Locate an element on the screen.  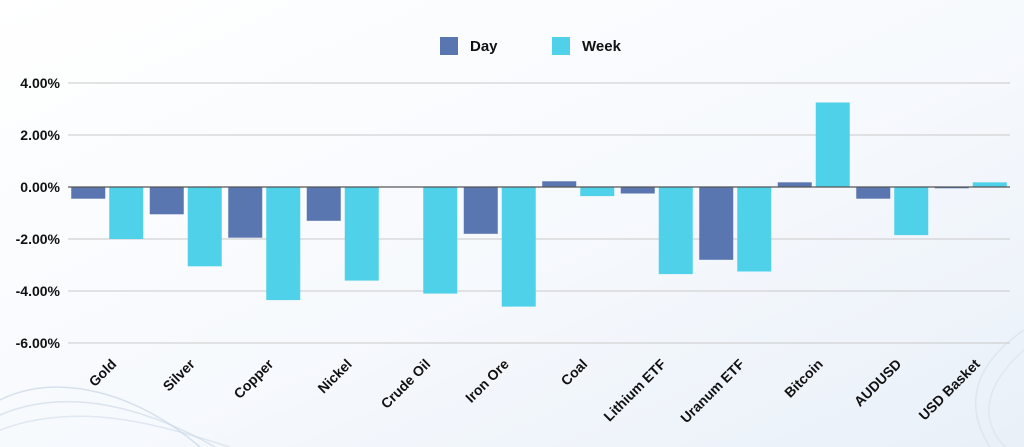
y-tick-label: -6.00% is located at coordinates (38, 343).